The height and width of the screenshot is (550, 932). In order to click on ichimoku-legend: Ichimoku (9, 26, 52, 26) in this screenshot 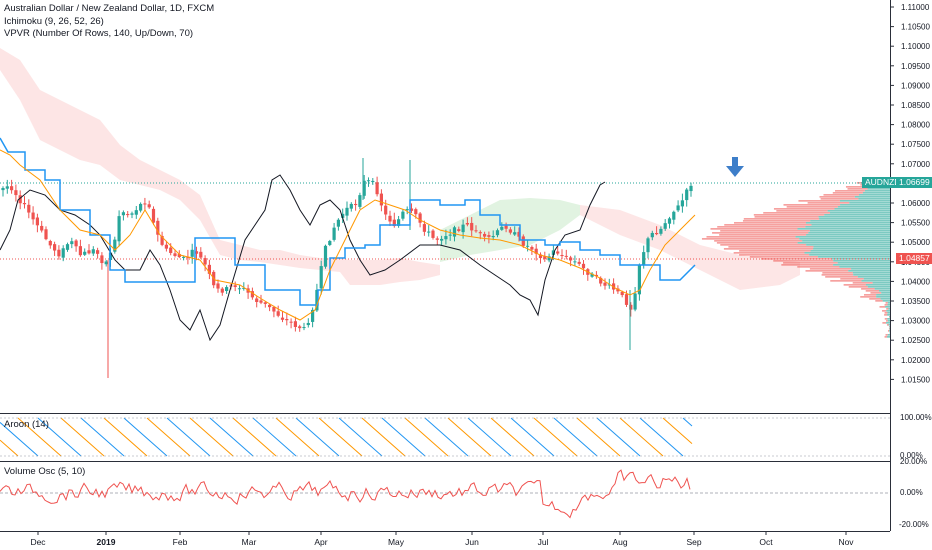, I will do `click(54, 21)`.